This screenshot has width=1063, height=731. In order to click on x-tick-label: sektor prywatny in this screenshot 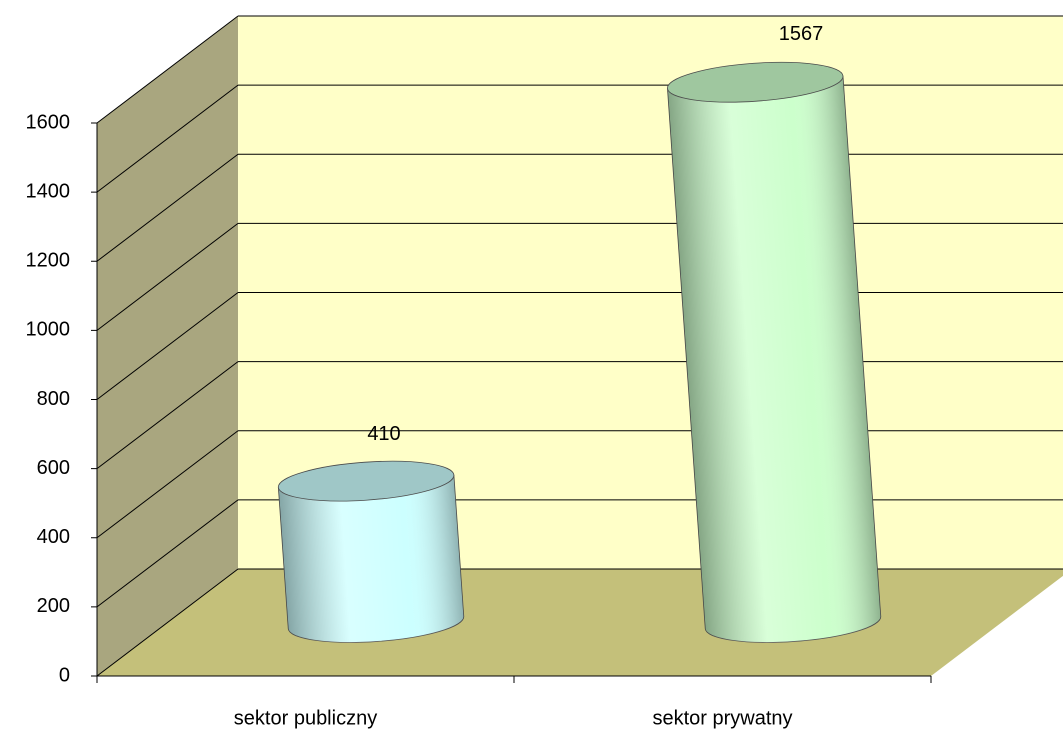, I will do `click(722, 718)`.